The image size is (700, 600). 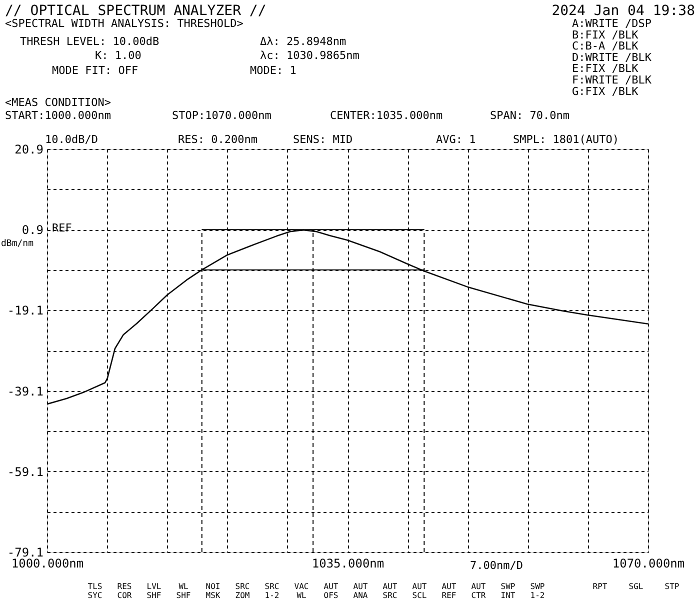 I want to click on chart-title: // OPTICAL SPECTRUM ANALYZER //, so click(x=135, y=11).